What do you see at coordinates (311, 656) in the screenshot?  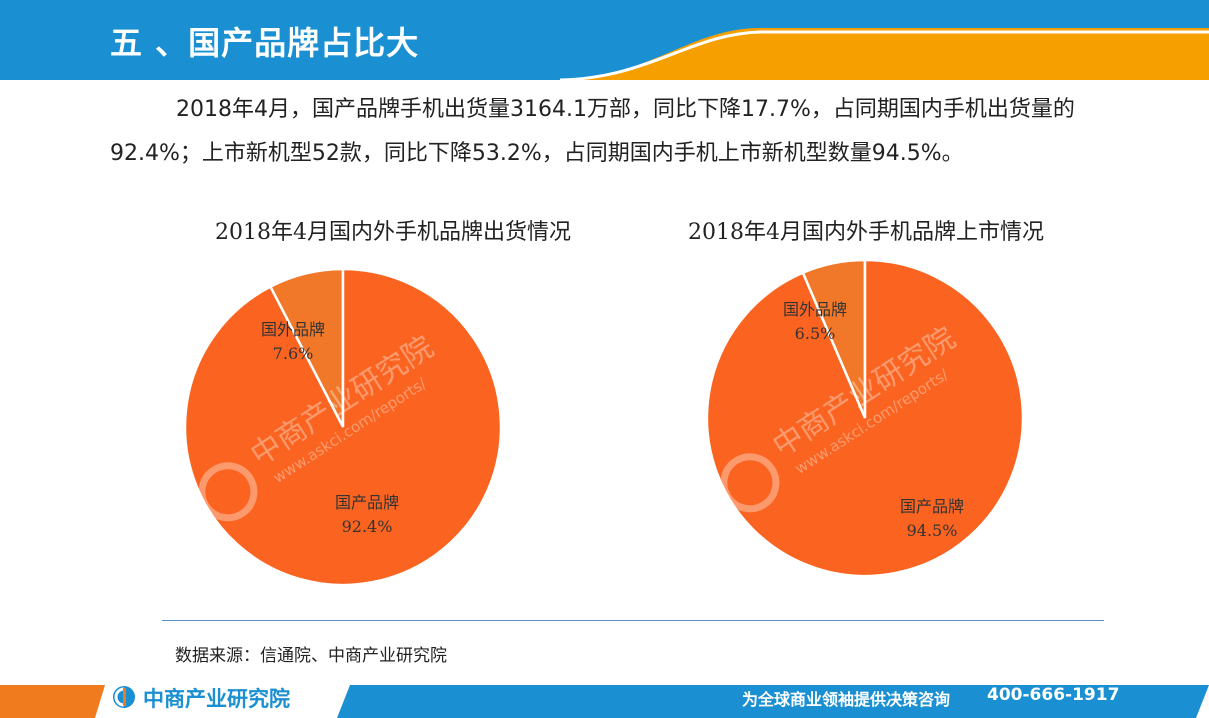 I see `data-source: 数据来源：信通院、中商产业研究院` at bounding box center [311, 656].